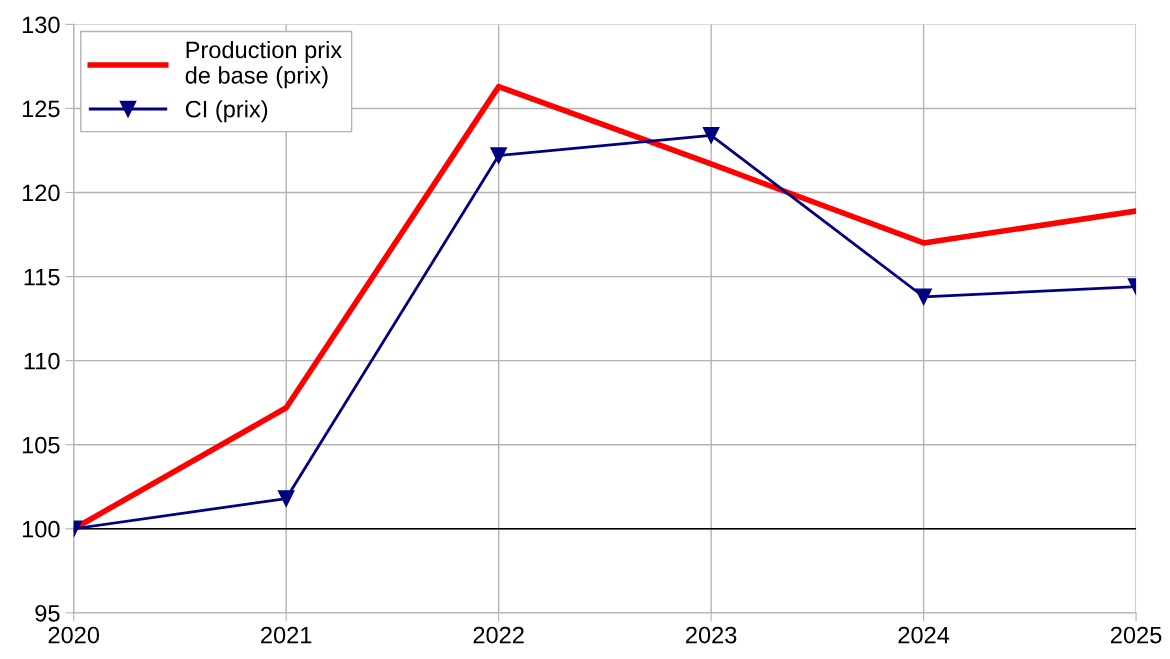 The image size is (1170, 659). What do you see at coordinates (286, 635) in the screenshot?
I see `x-tick-label: 2021` at bounding box center [286, 635].